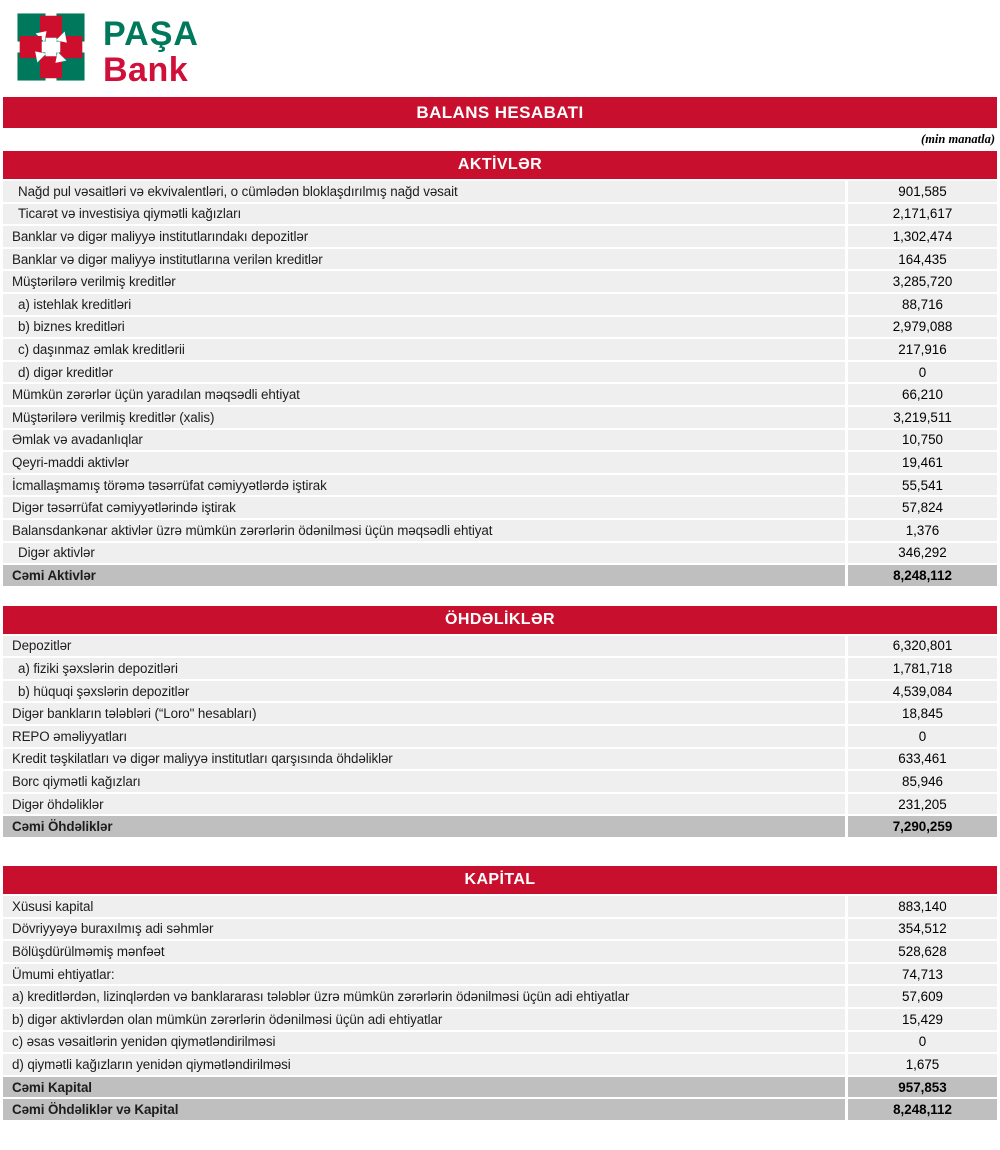 Image resolution: width=1000 pixels, height=1150 pixels. Describe the element at coordinates (922, 906) in the screenshot. I see `row-value: 883,140` at that location.